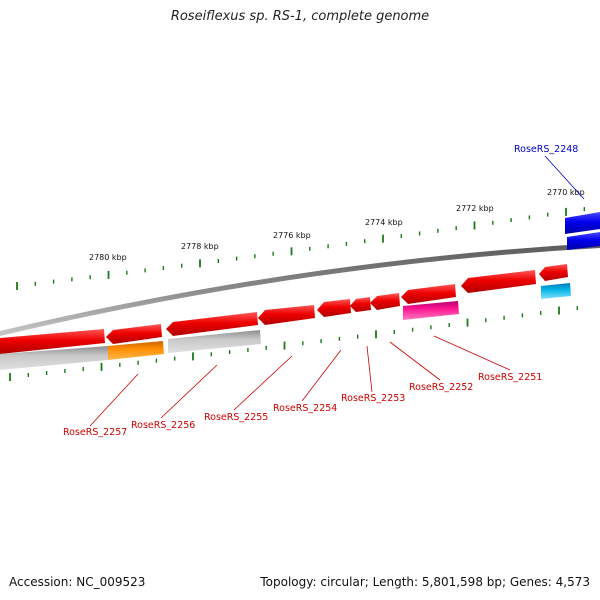 Image resolution: width=600 pixels, height=600 pixels. I want to click on accession-text: Accession: NC_009523, so click(77, 582).